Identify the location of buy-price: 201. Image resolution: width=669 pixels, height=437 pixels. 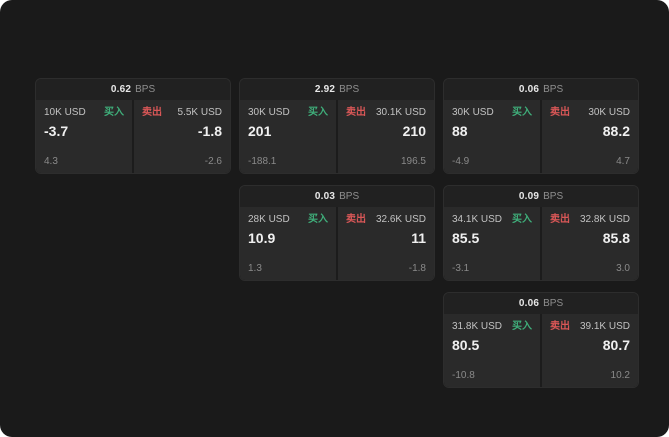
(260, 131).